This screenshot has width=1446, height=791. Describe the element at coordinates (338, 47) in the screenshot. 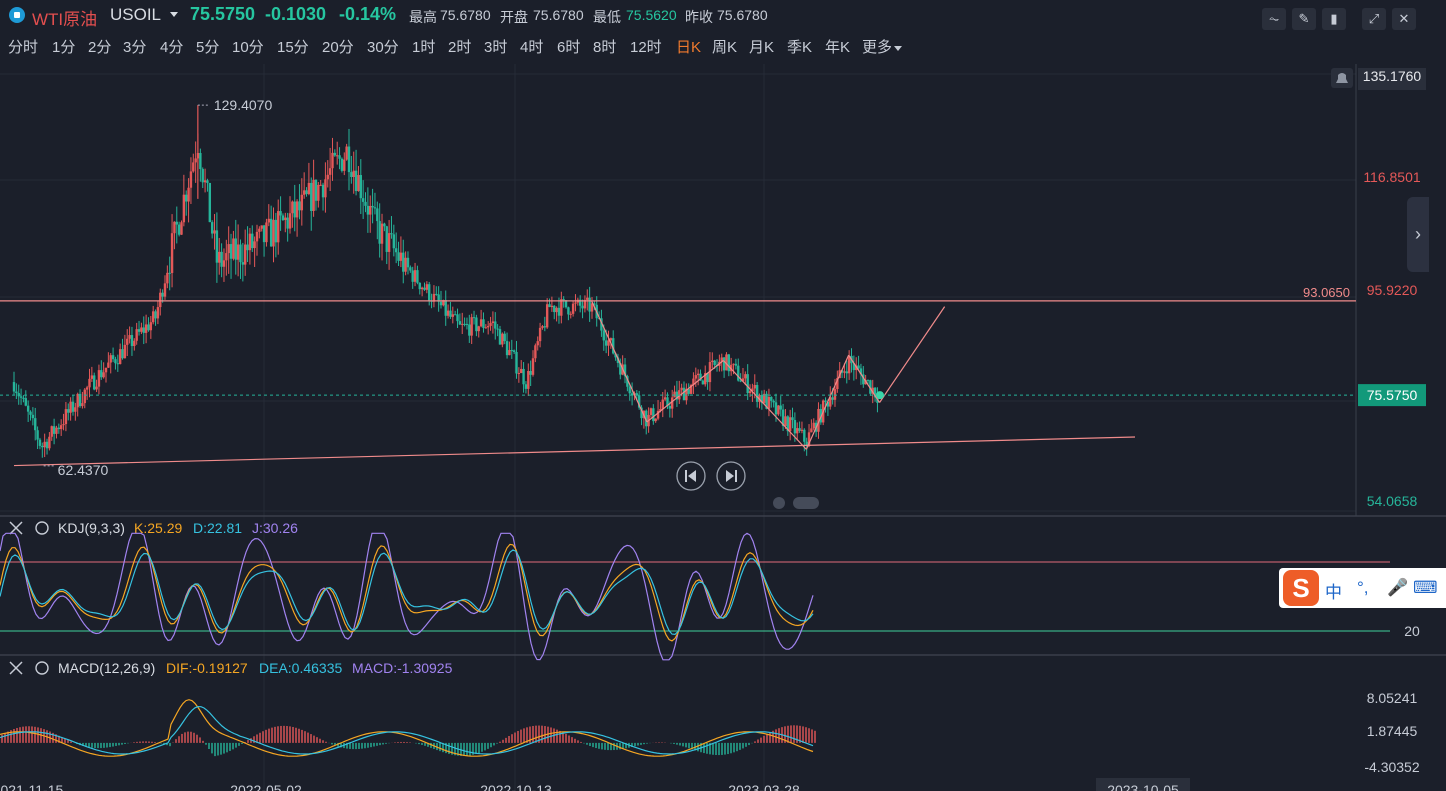

I see `period-tab: 20分` at that location.